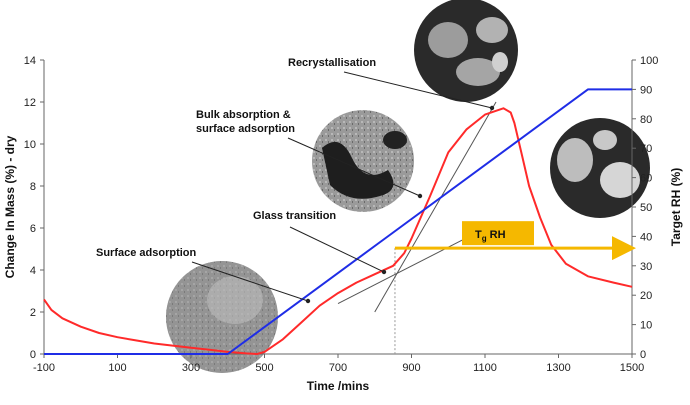 This screenshot has width=690, height=405. I want to click on micrograph-recrystallisation, so click(466, 51).